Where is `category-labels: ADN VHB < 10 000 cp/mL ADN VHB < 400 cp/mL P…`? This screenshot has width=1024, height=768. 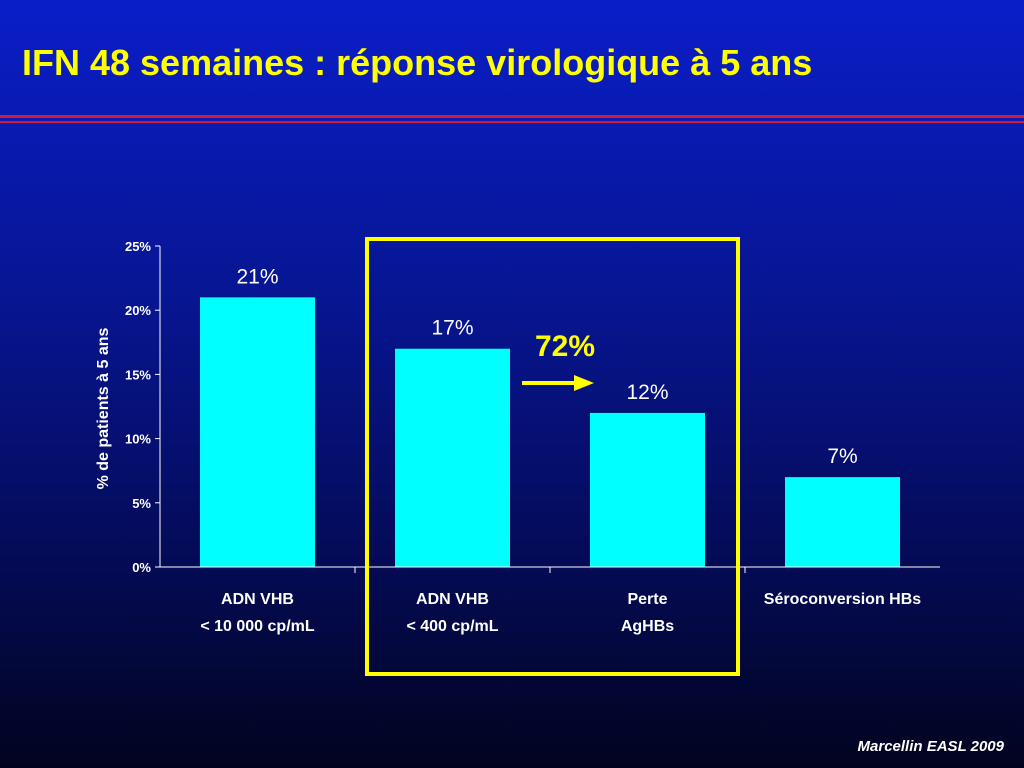
category-labels: ADN VHB < 10 000 cp/mL ADN VHB < 400 cp/mL P… is located at coordinates (560, 613).